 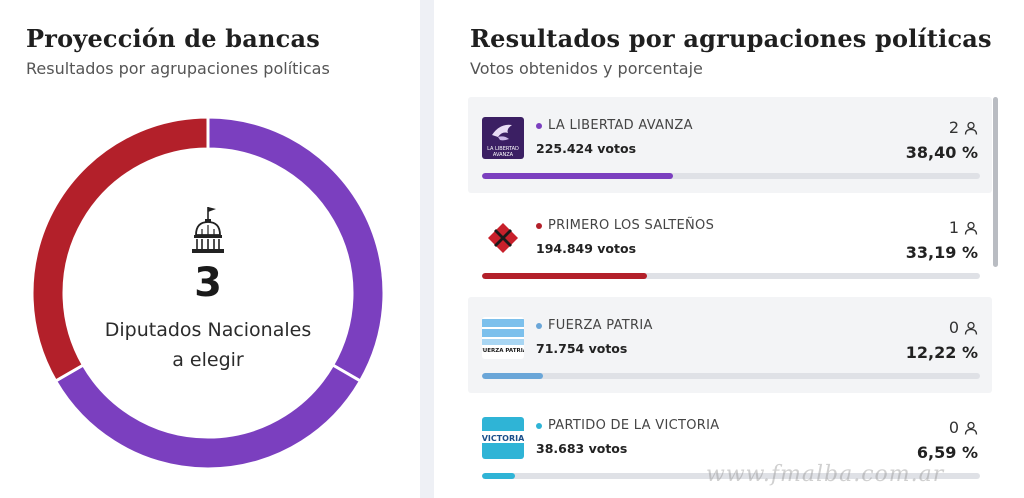 I want to click on primero-saltenos-logo, so click(x=503, y=238).